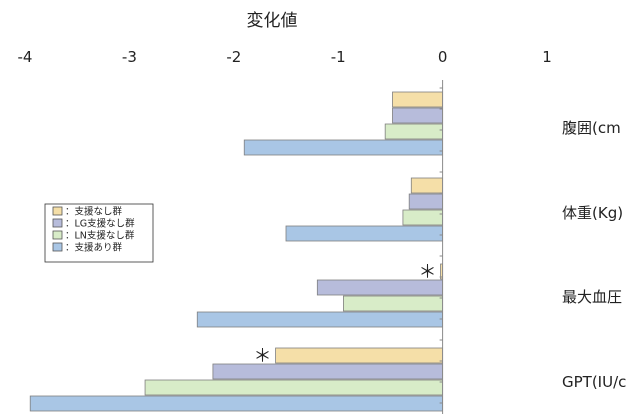  I want to click on x-tick-label: 1, so click(547, 57).